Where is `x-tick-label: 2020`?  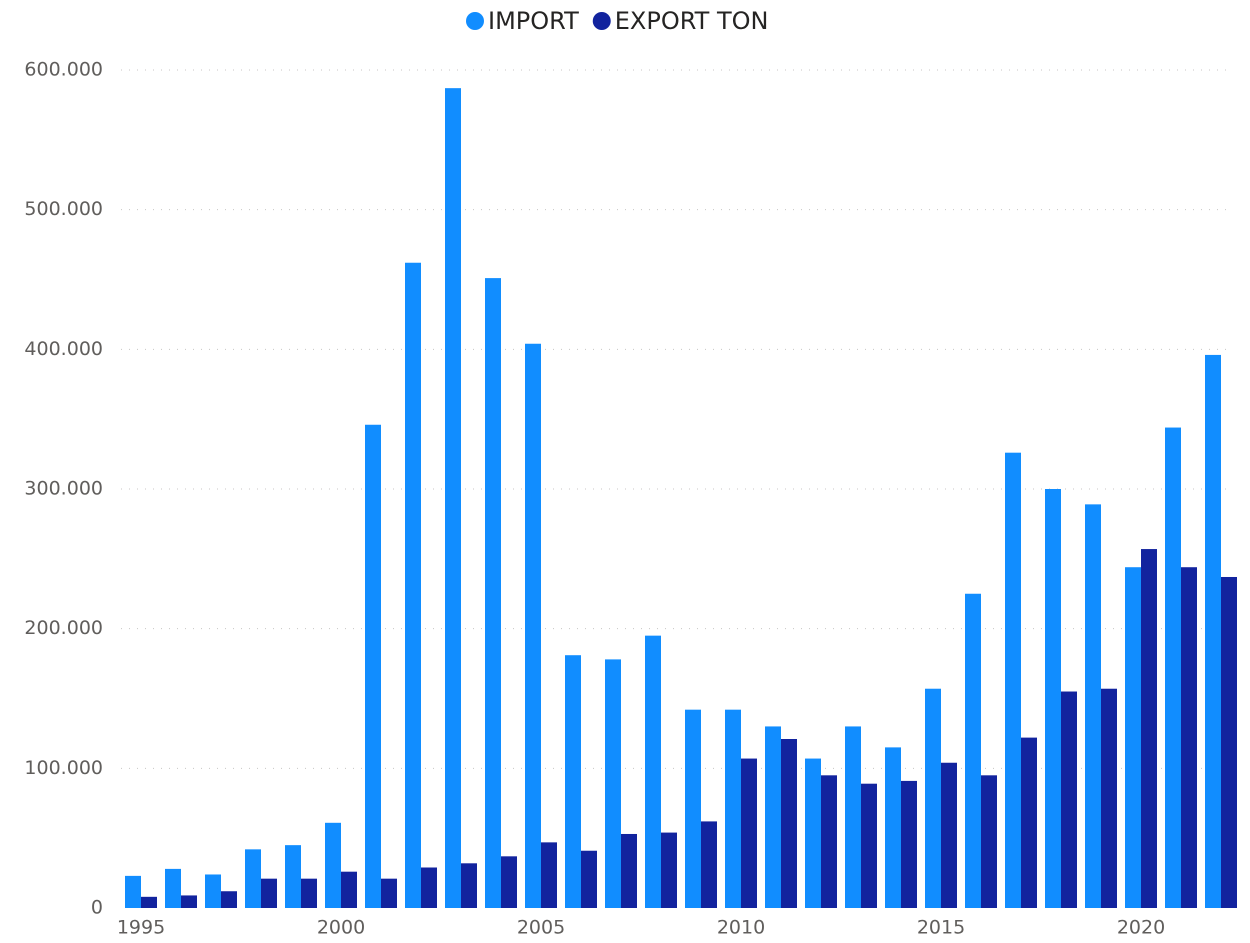 x-tick-label: 2020 is located at coordinates (1141, 928).